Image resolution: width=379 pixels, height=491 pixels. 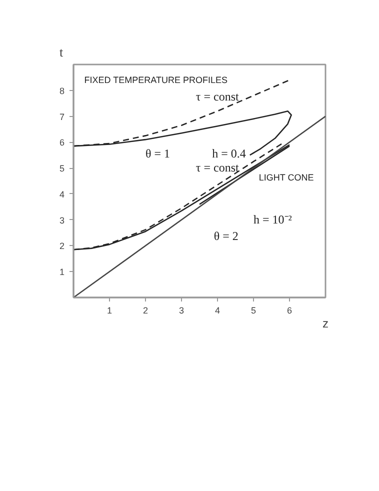 What do you see at coordinates (62, 246) in the screenshot?
I see `y-tick-label: 2` at bounding box center [62, 246].